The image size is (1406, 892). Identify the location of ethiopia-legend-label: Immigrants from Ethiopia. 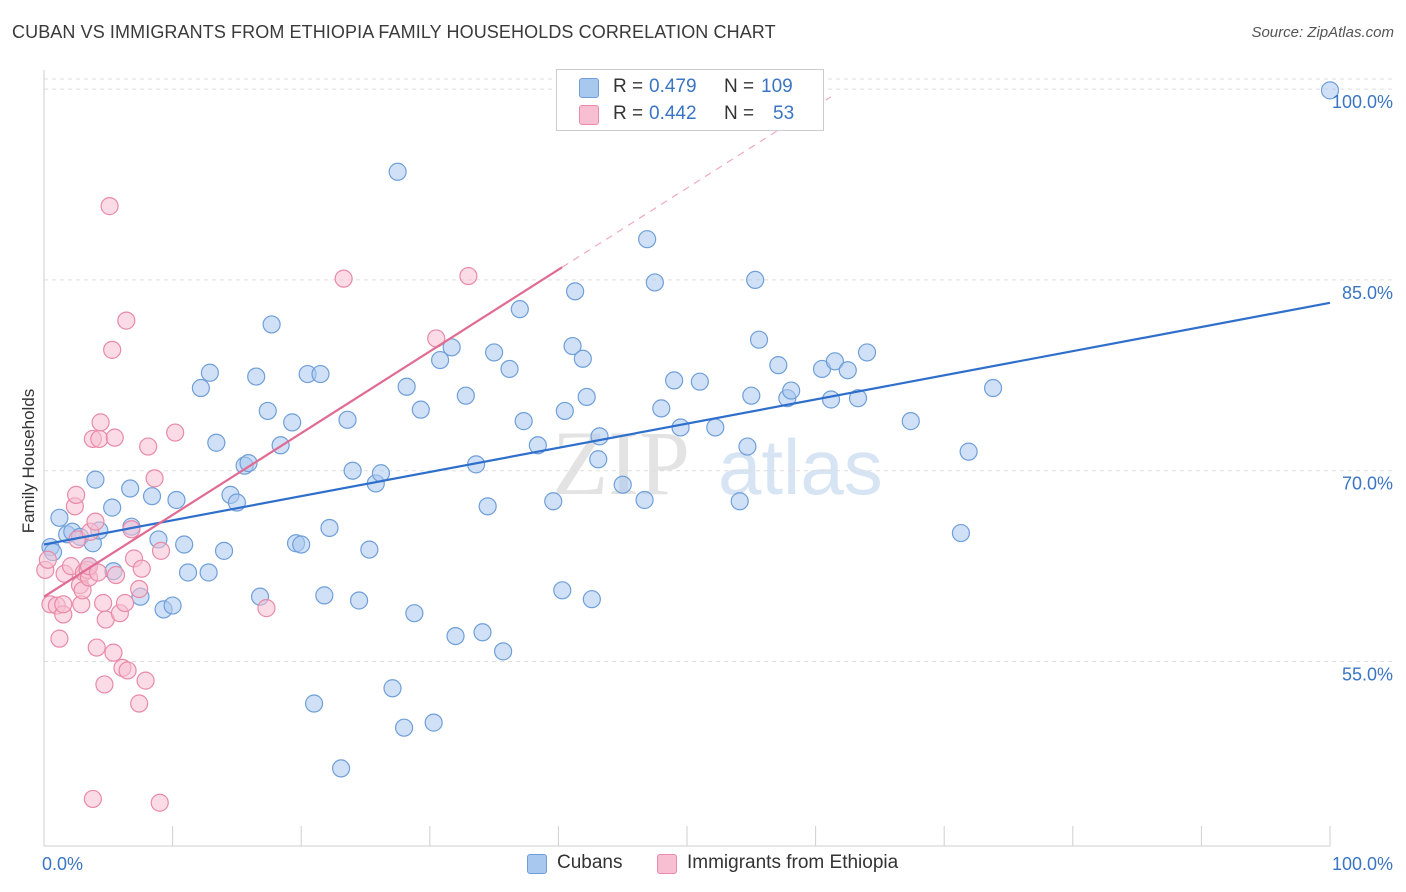
(793, 862).